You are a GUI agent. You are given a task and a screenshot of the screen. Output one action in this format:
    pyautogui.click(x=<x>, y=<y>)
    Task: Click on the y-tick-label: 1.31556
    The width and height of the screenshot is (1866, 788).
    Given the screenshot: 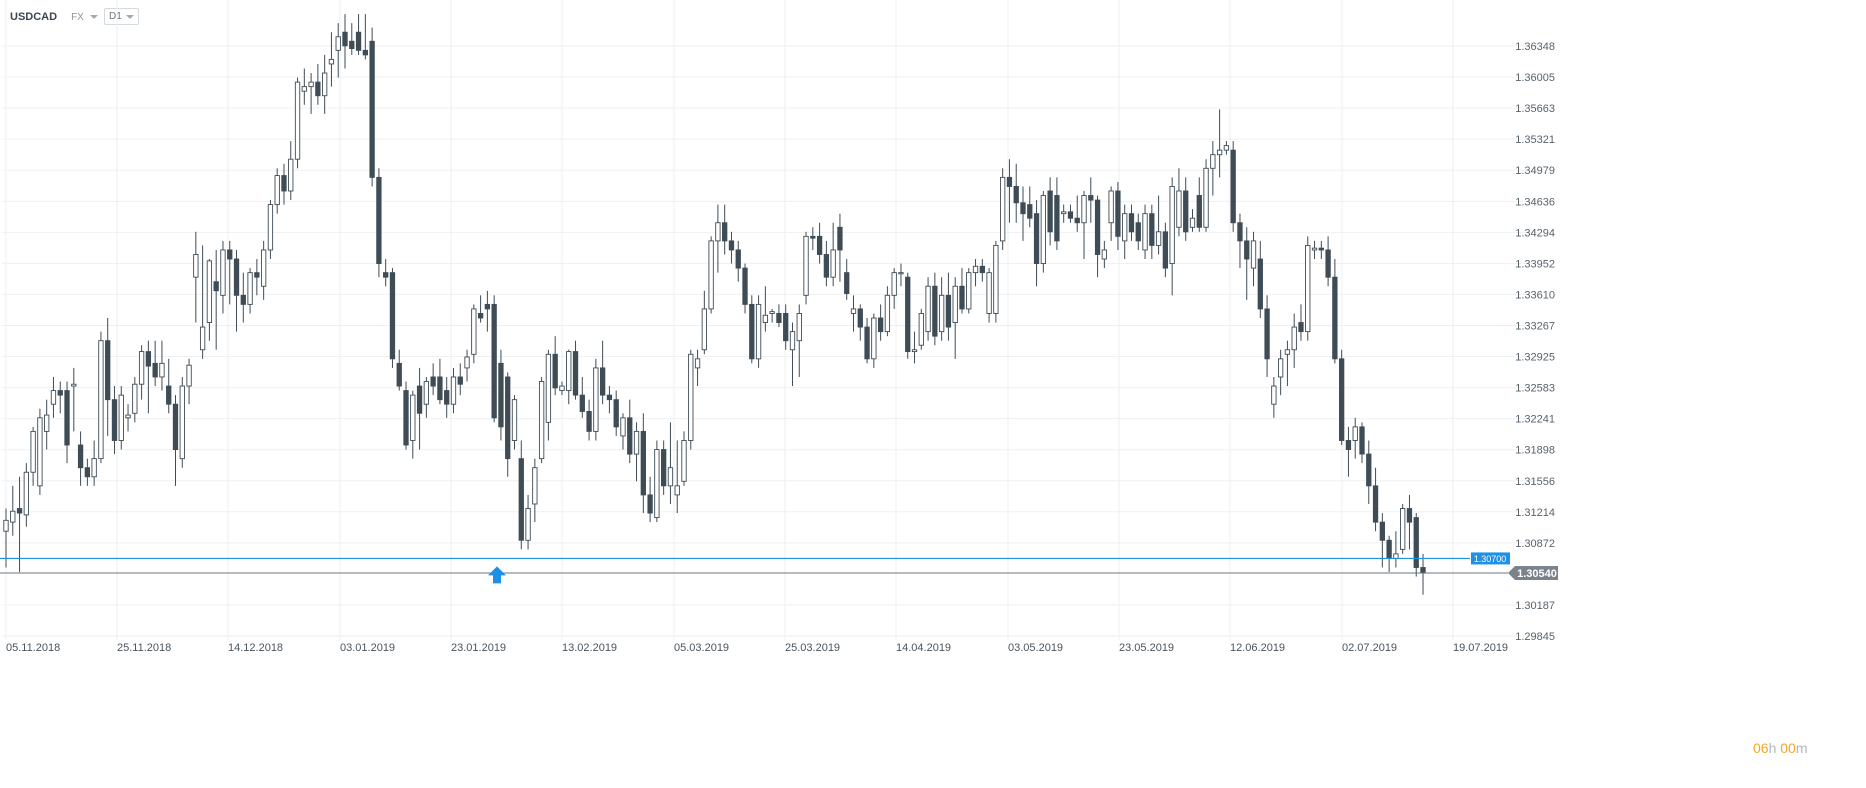 What is the action you would take?
    pyautogui.click(x=1535, y=482)
    